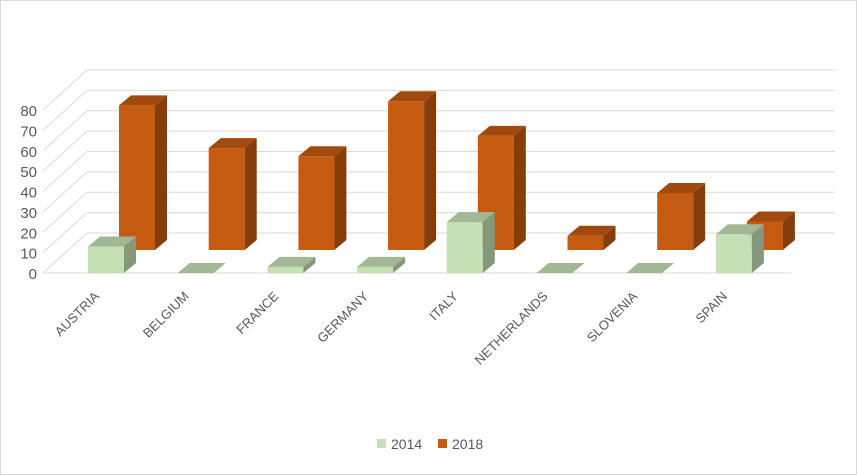  I want to click on x-category-label: SPAIN, so click(712, 308).